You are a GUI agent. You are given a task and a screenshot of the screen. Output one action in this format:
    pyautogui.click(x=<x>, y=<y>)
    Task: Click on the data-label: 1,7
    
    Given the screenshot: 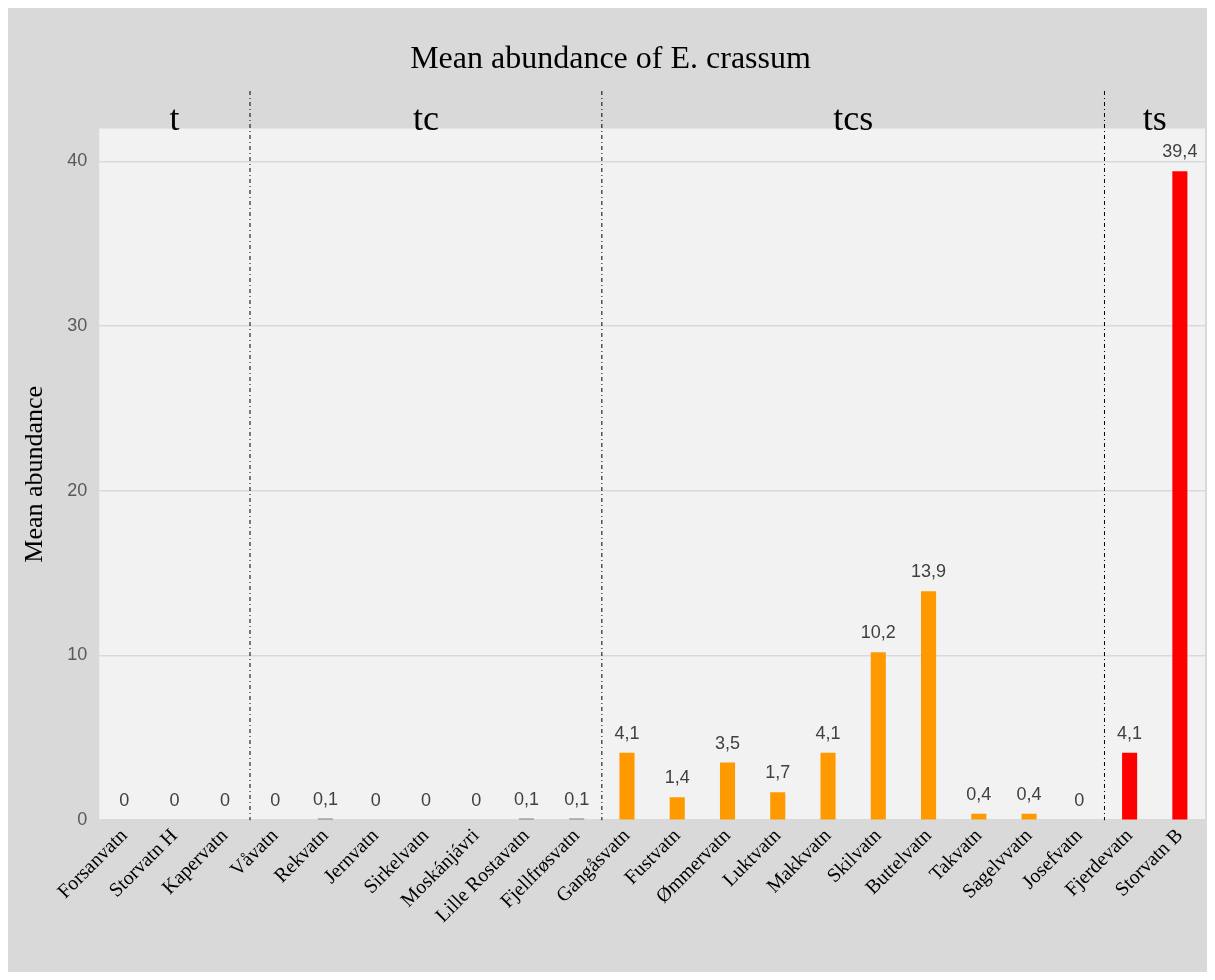 What is the action you would take?
    pyautogui.click(x=778, y=772)
    